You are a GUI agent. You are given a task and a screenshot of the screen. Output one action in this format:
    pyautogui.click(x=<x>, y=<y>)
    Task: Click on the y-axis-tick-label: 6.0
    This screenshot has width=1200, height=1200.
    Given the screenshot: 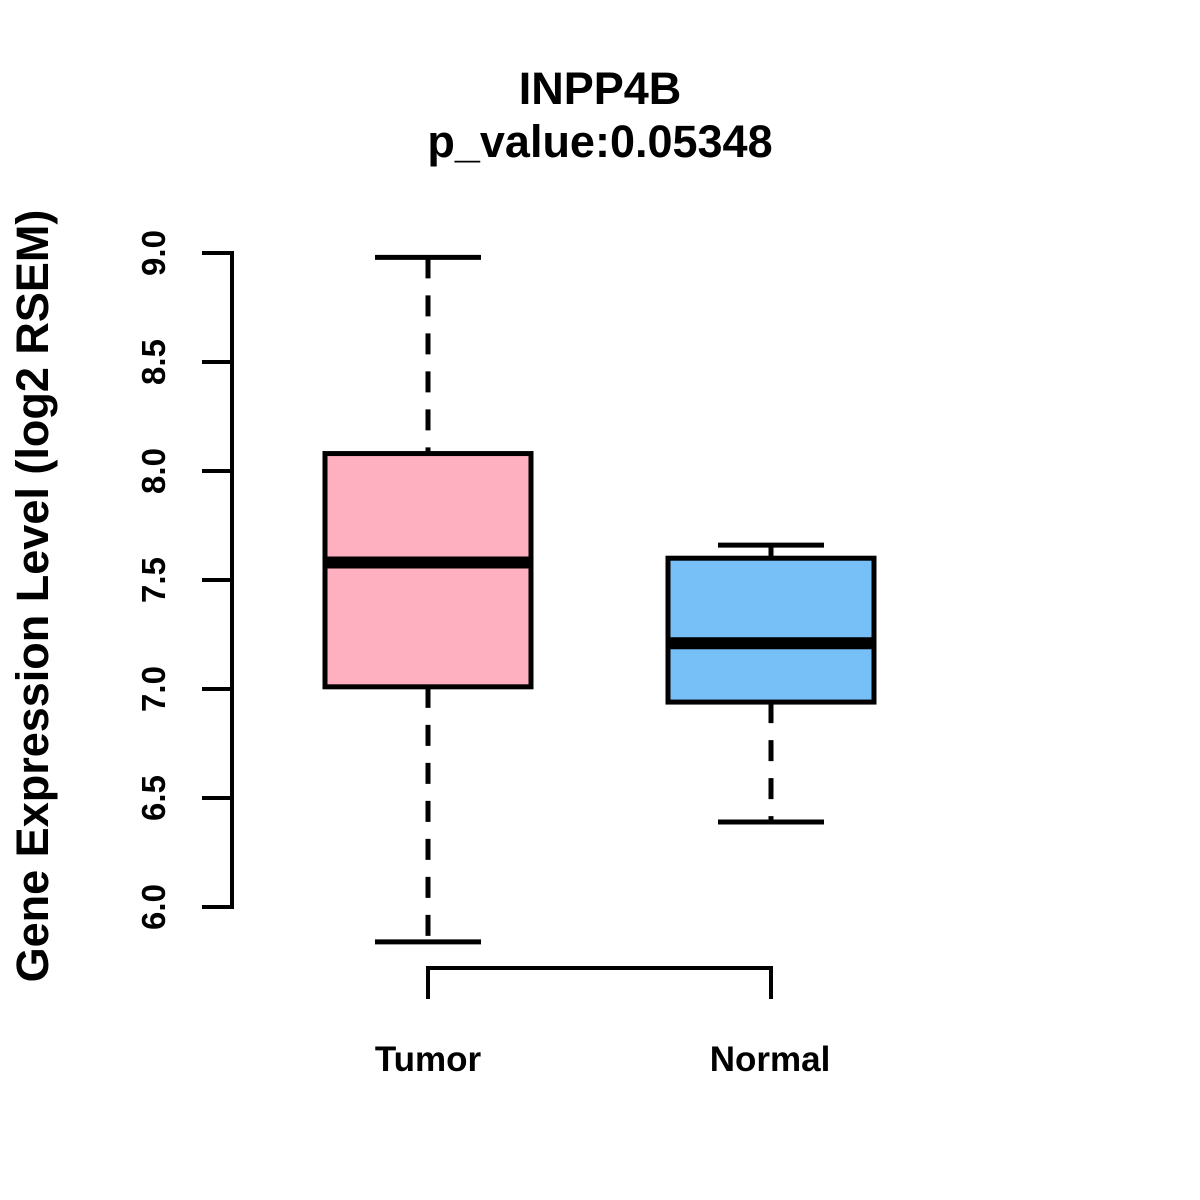 What is the action you would take?
    pyautogui.click(x=153, y=907)
    